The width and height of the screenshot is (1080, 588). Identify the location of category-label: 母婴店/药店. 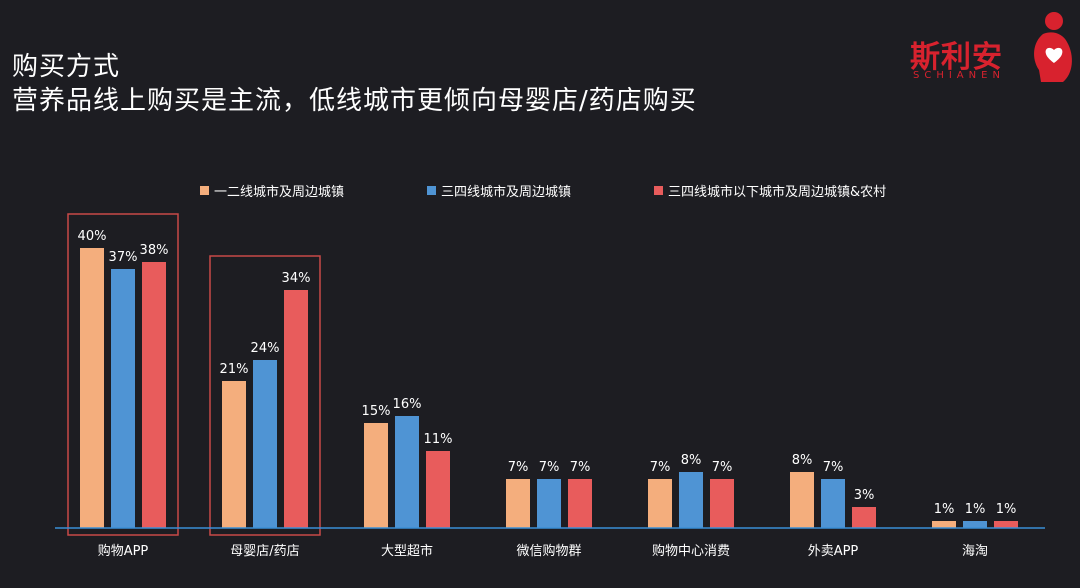
(264, 551).